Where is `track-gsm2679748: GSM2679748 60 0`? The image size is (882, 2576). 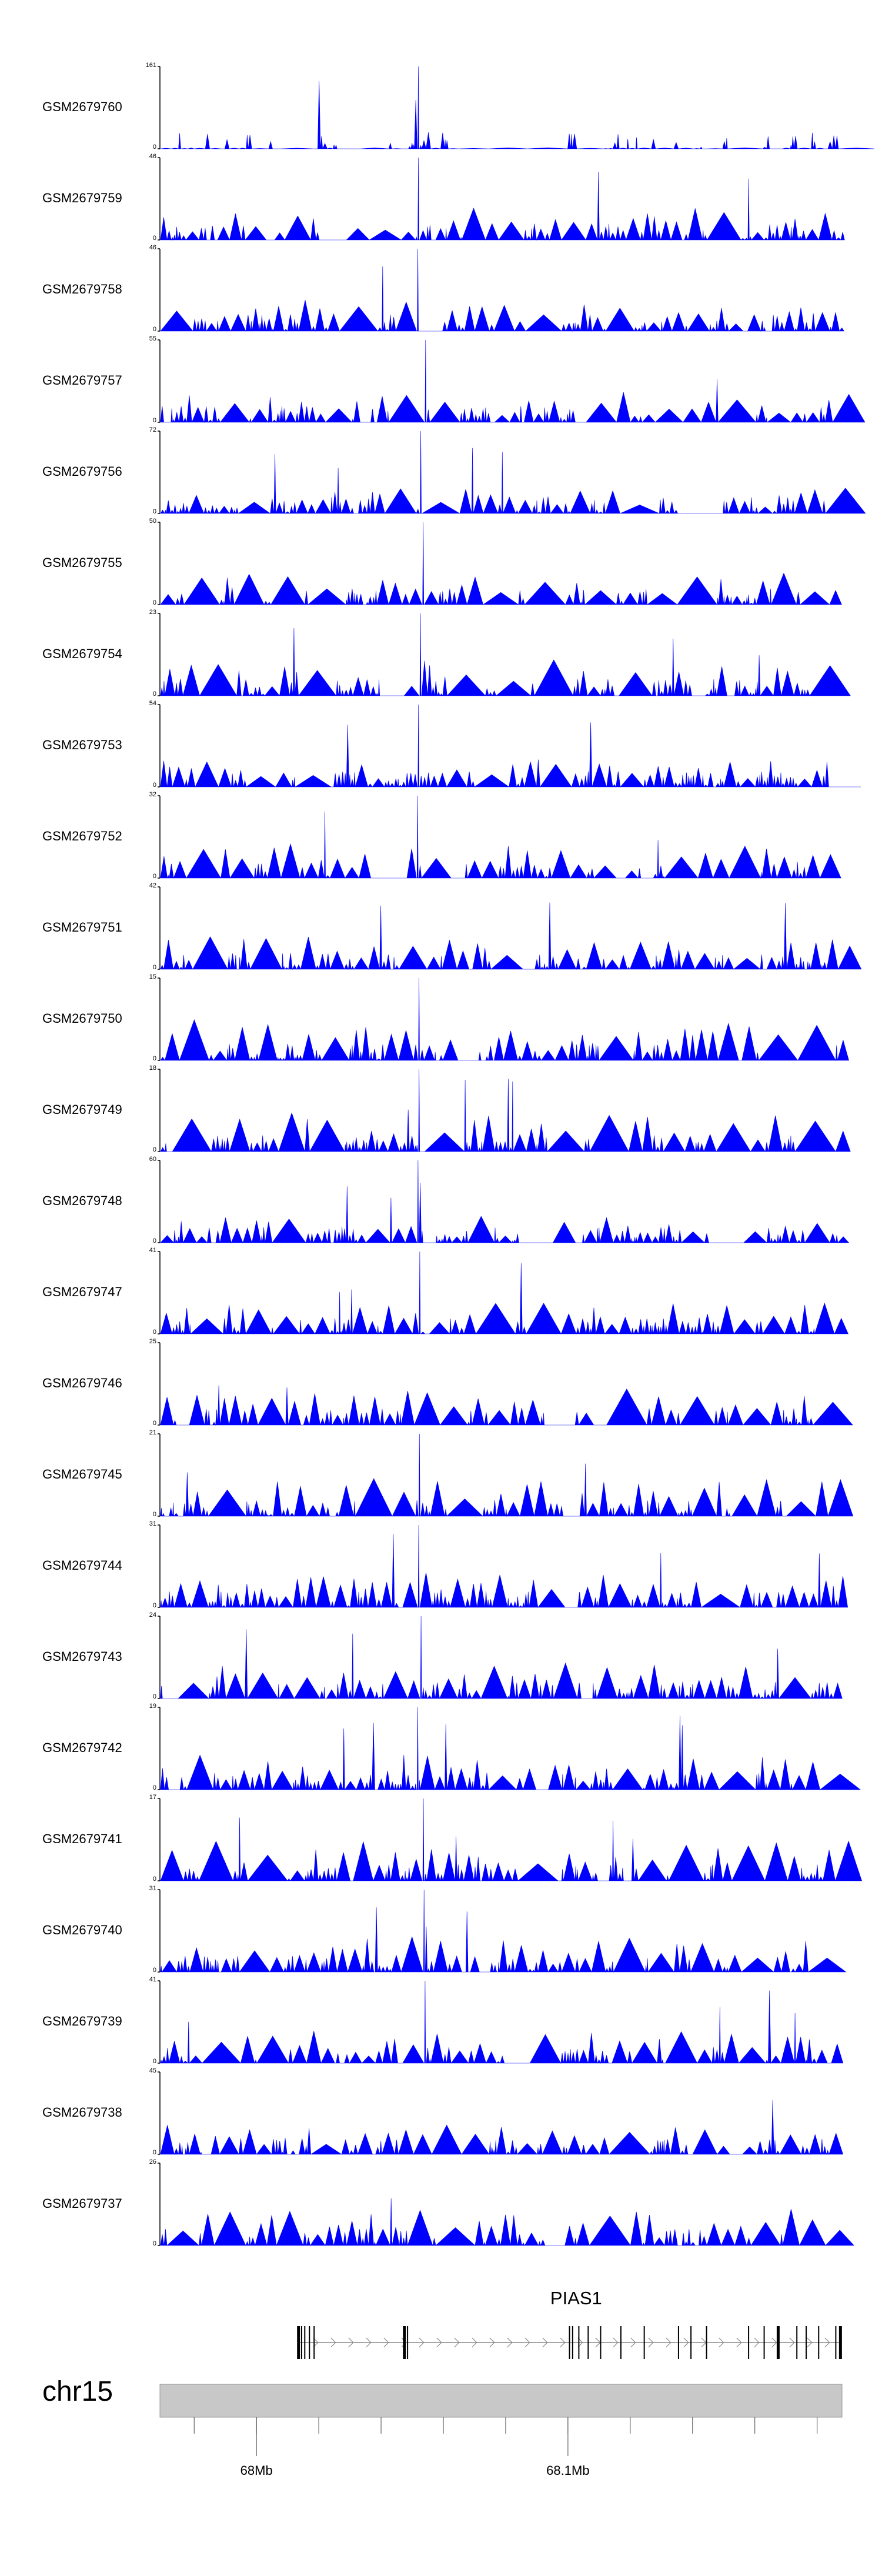 track-gsm2679748: GSM2679748 60 0 is located at coordinates (446, 1200).